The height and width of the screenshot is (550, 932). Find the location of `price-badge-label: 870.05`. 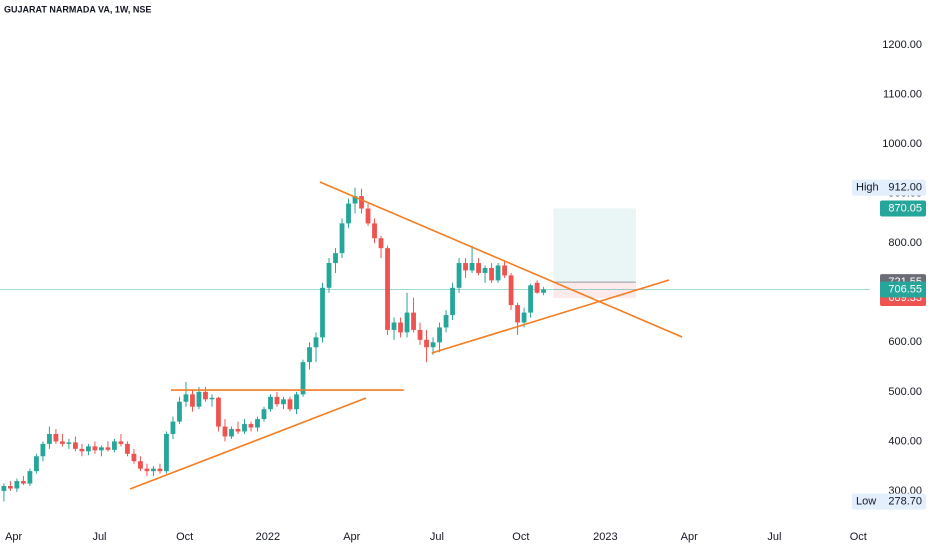

price-badge-label: 870.05 is located at coordinates (905, 208).